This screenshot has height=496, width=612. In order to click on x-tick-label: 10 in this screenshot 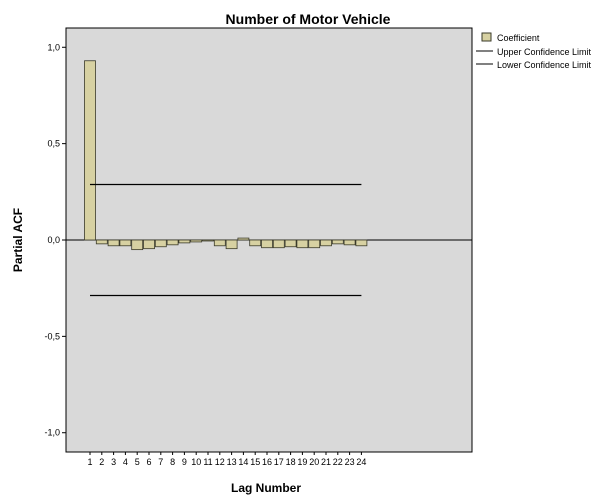, I will do `click(196, 462)`.